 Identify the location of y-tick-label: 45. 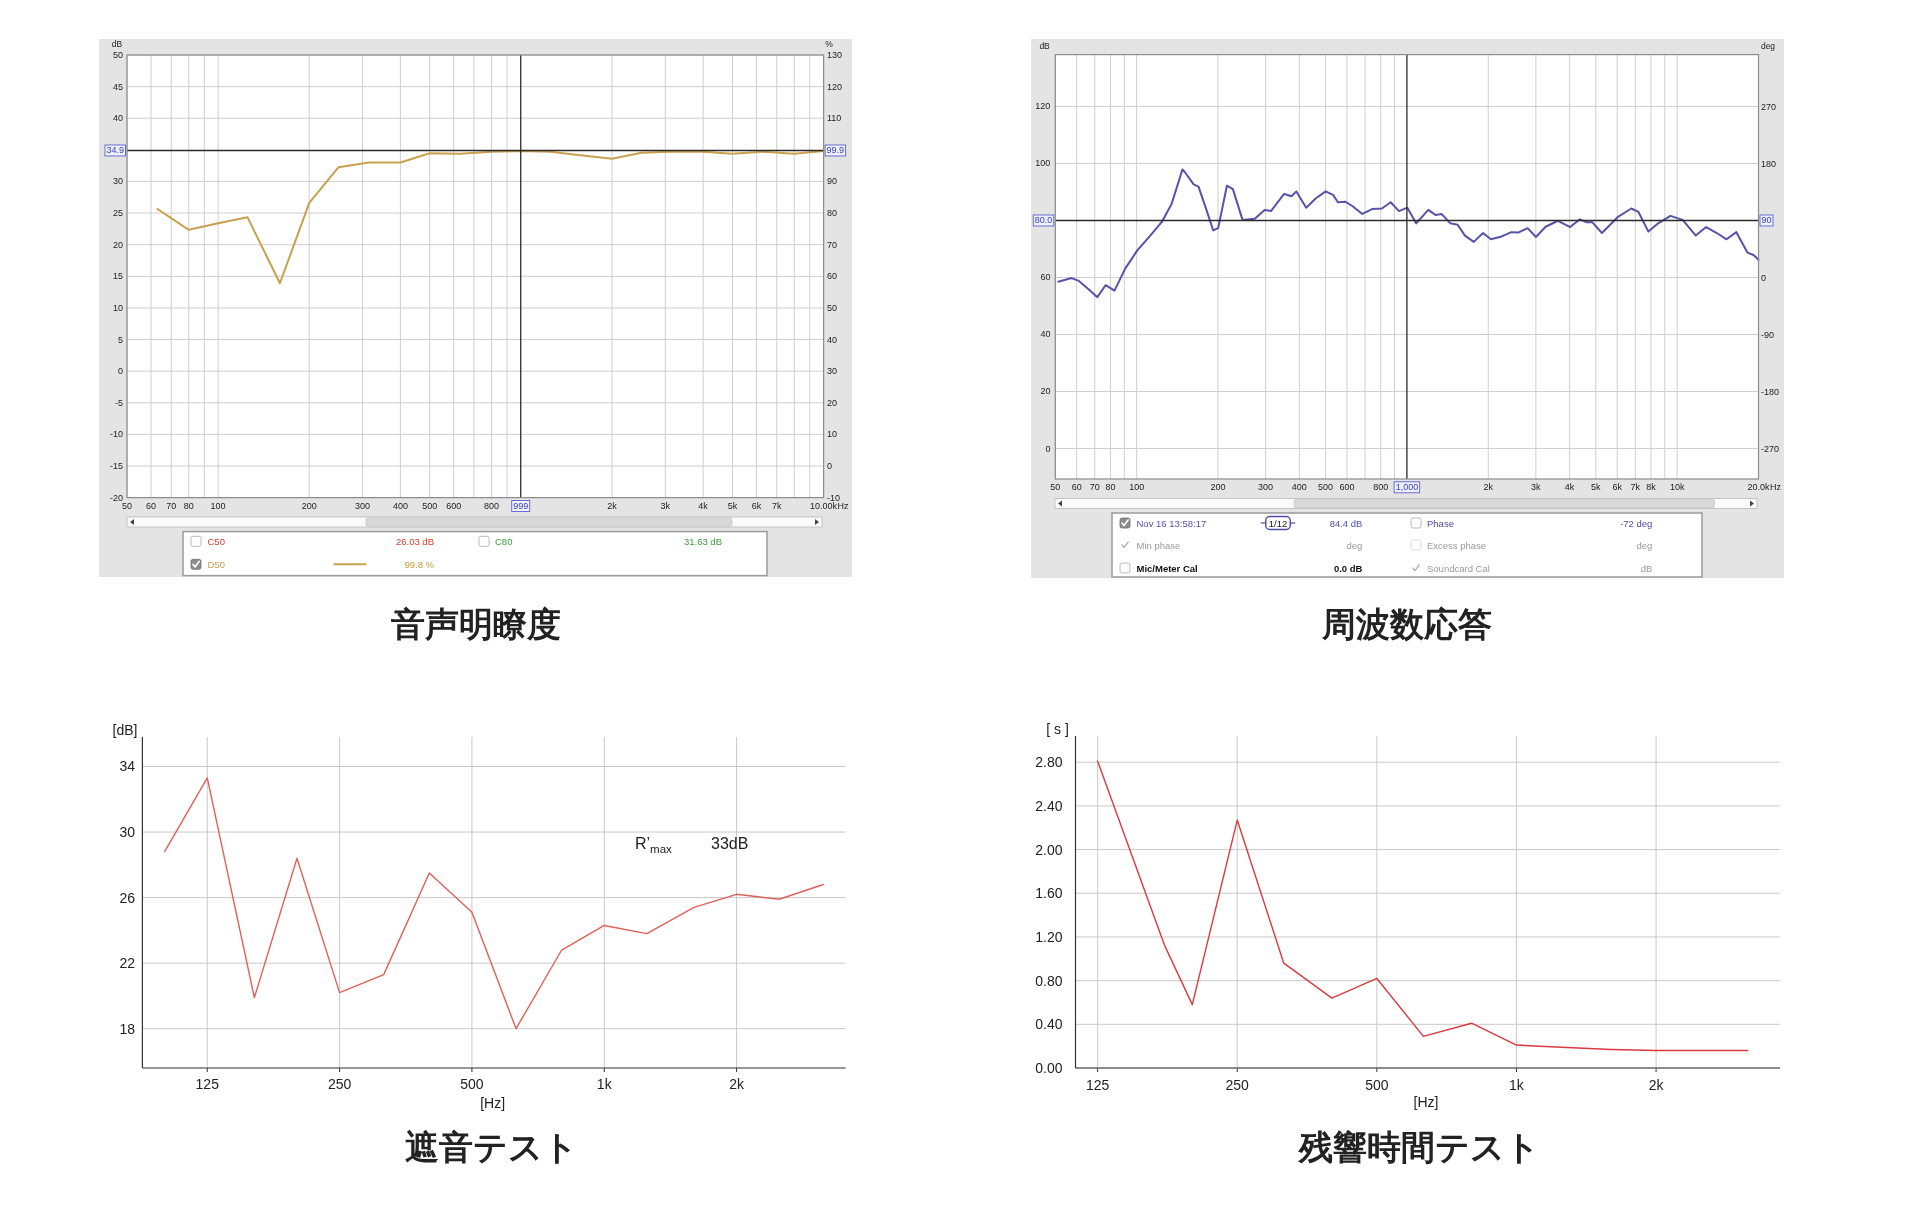
(117, 86).